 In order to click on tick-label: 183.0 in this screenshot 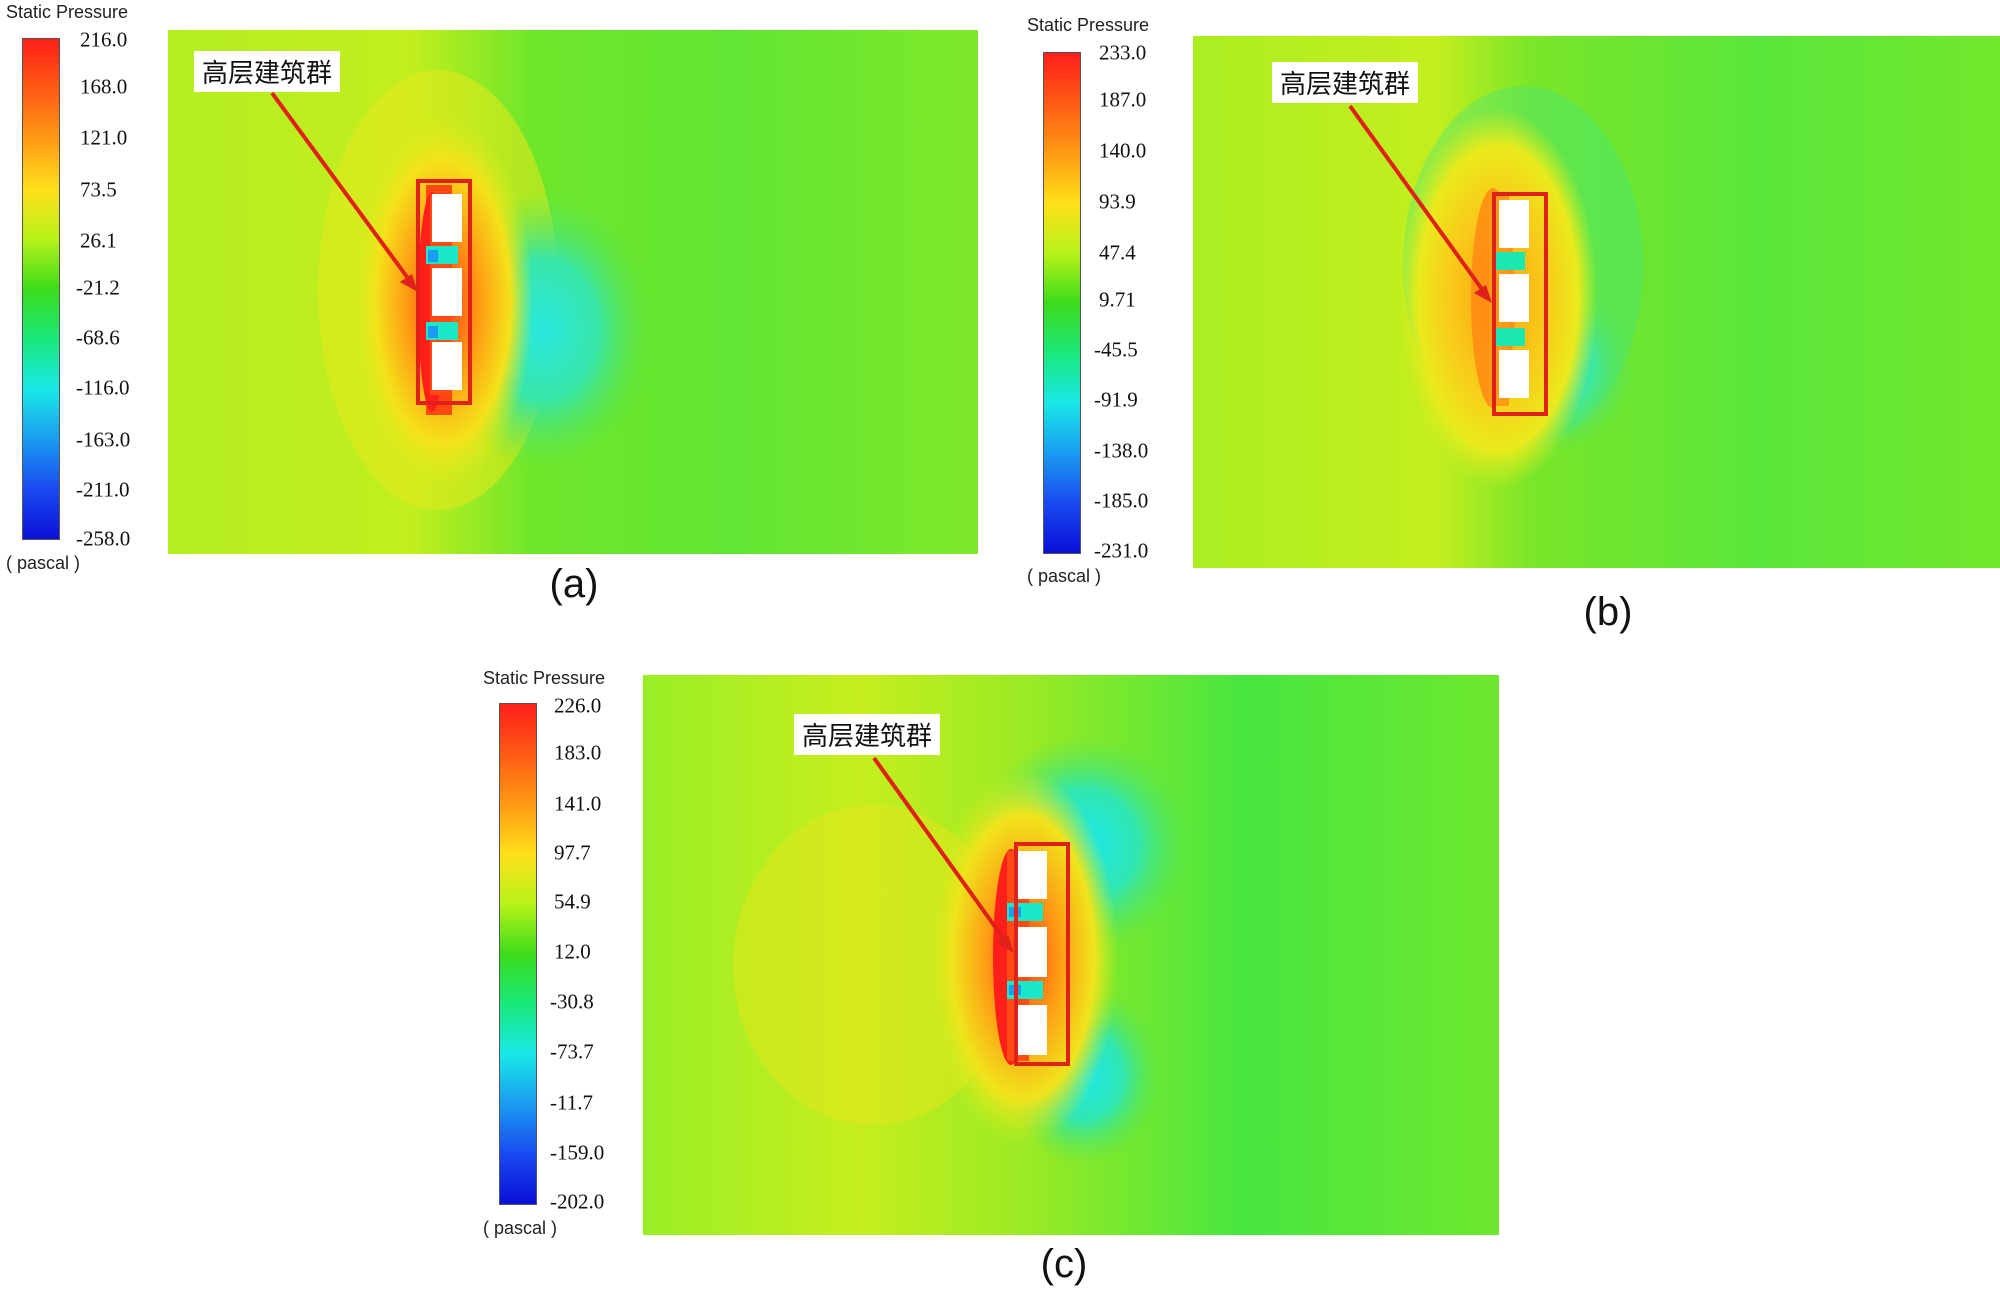, I will do `click(578, 752)`.